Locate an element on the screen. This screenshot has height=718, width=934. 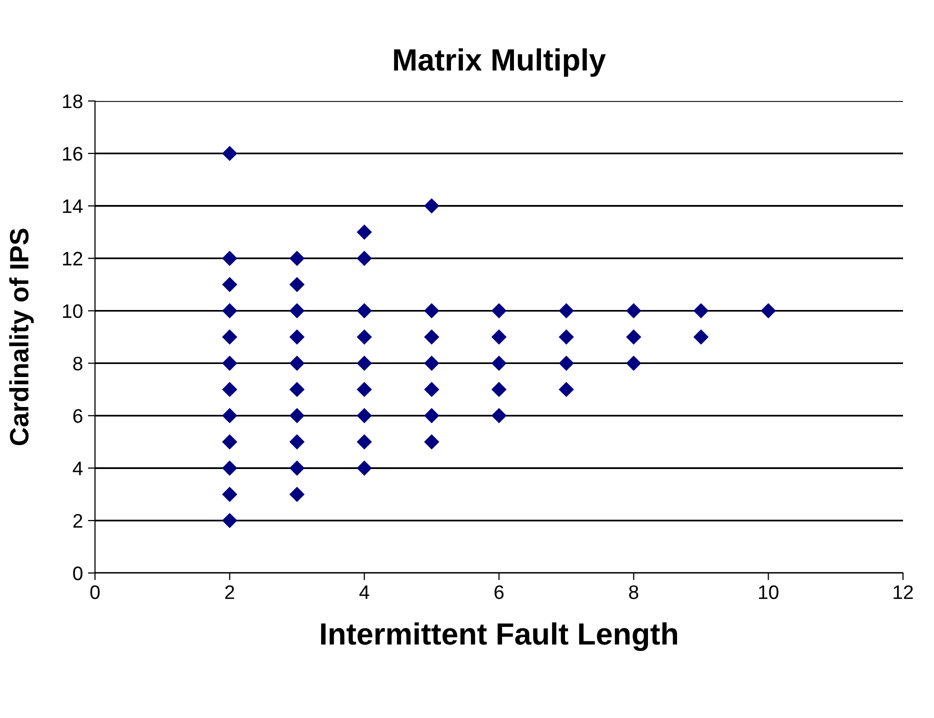
y-tick-label: 2 is located at coordinates (77, 521).